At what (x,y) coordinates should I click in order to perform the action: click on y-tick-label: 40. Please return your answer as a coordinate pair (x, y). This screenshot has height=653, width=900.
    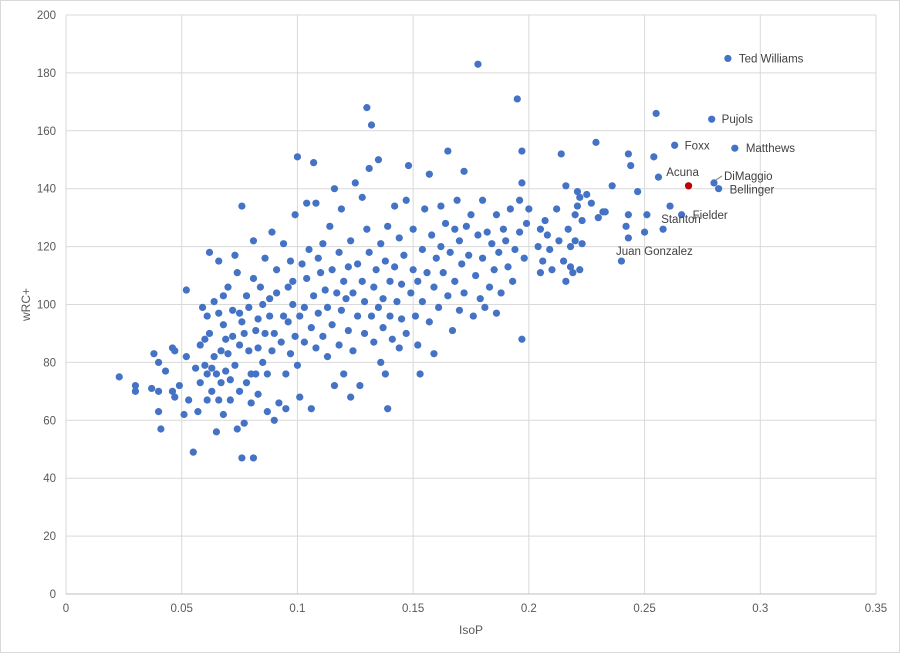
    Looking at the image, I should click on (49, 479).